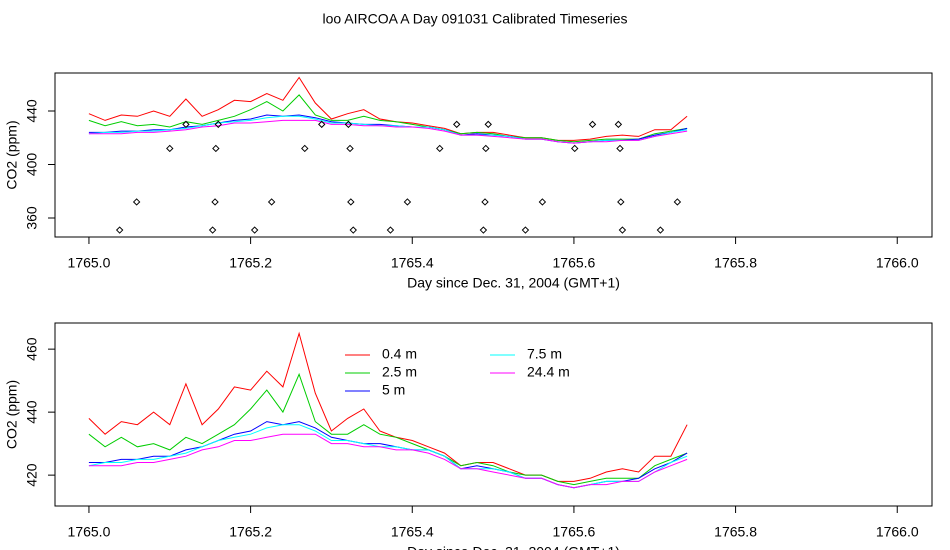  Describe the element at coordinates (32, 218) in the screenshot. I see `y-tick-label: 360` at that location.